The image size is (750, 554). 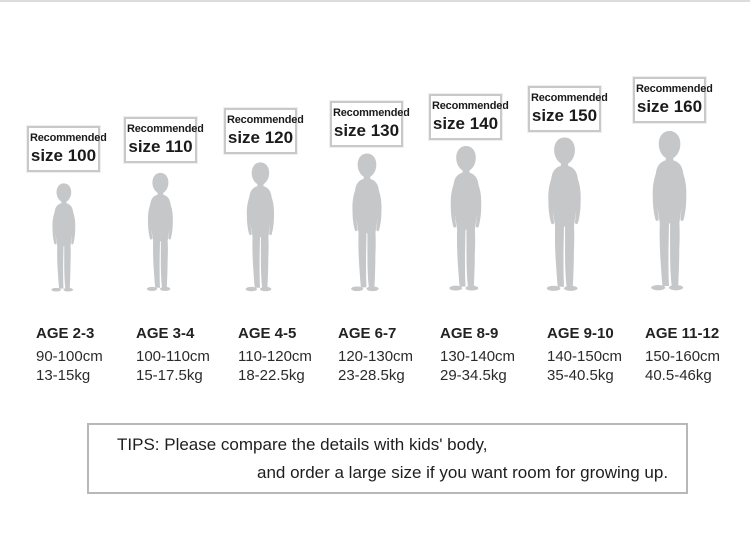 What do you see at coordinates (371, 375) in the screenshot?
I see `weight-range: 23-28.5kg` at bounding box center [371, 375].